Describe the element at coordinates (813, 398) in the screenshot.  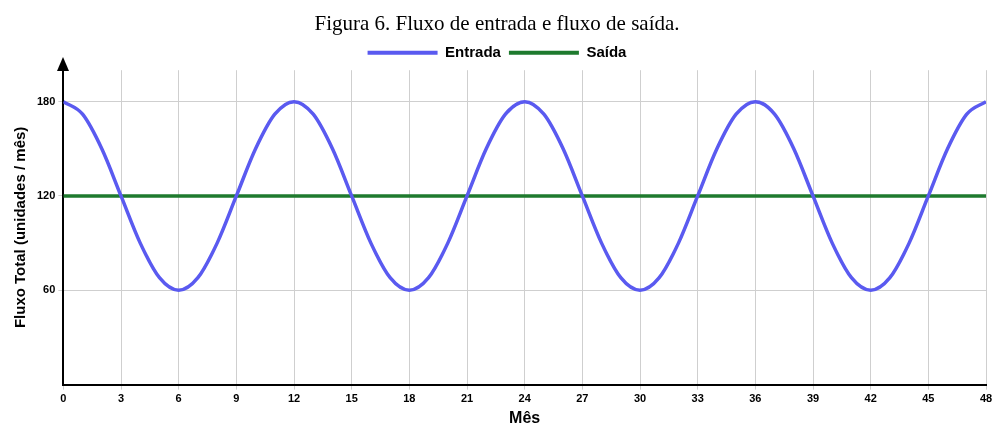
I see `x-tick-label: 39` at that location.